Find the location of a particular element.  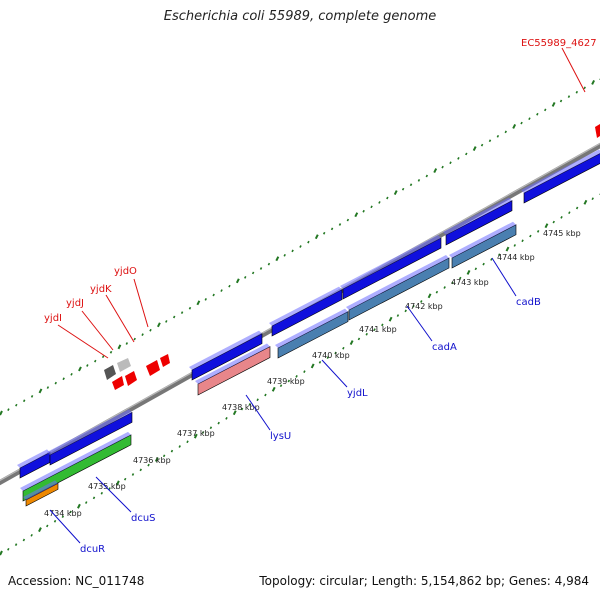

gene-cadA is located at coordinates (399, 289).